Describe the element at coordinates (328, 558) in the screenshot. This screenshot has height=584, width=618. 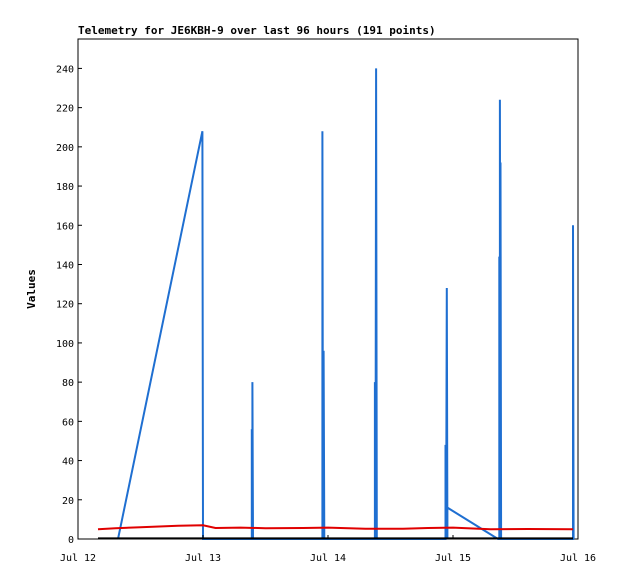
I see `x-tick-label: Jul 14` at that location.